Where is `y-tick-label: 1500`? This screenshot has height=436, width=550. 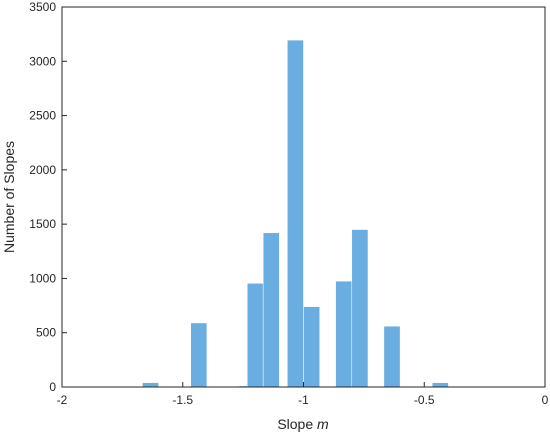 y-tick-label: 1500 is located at coordinates (42, 224).